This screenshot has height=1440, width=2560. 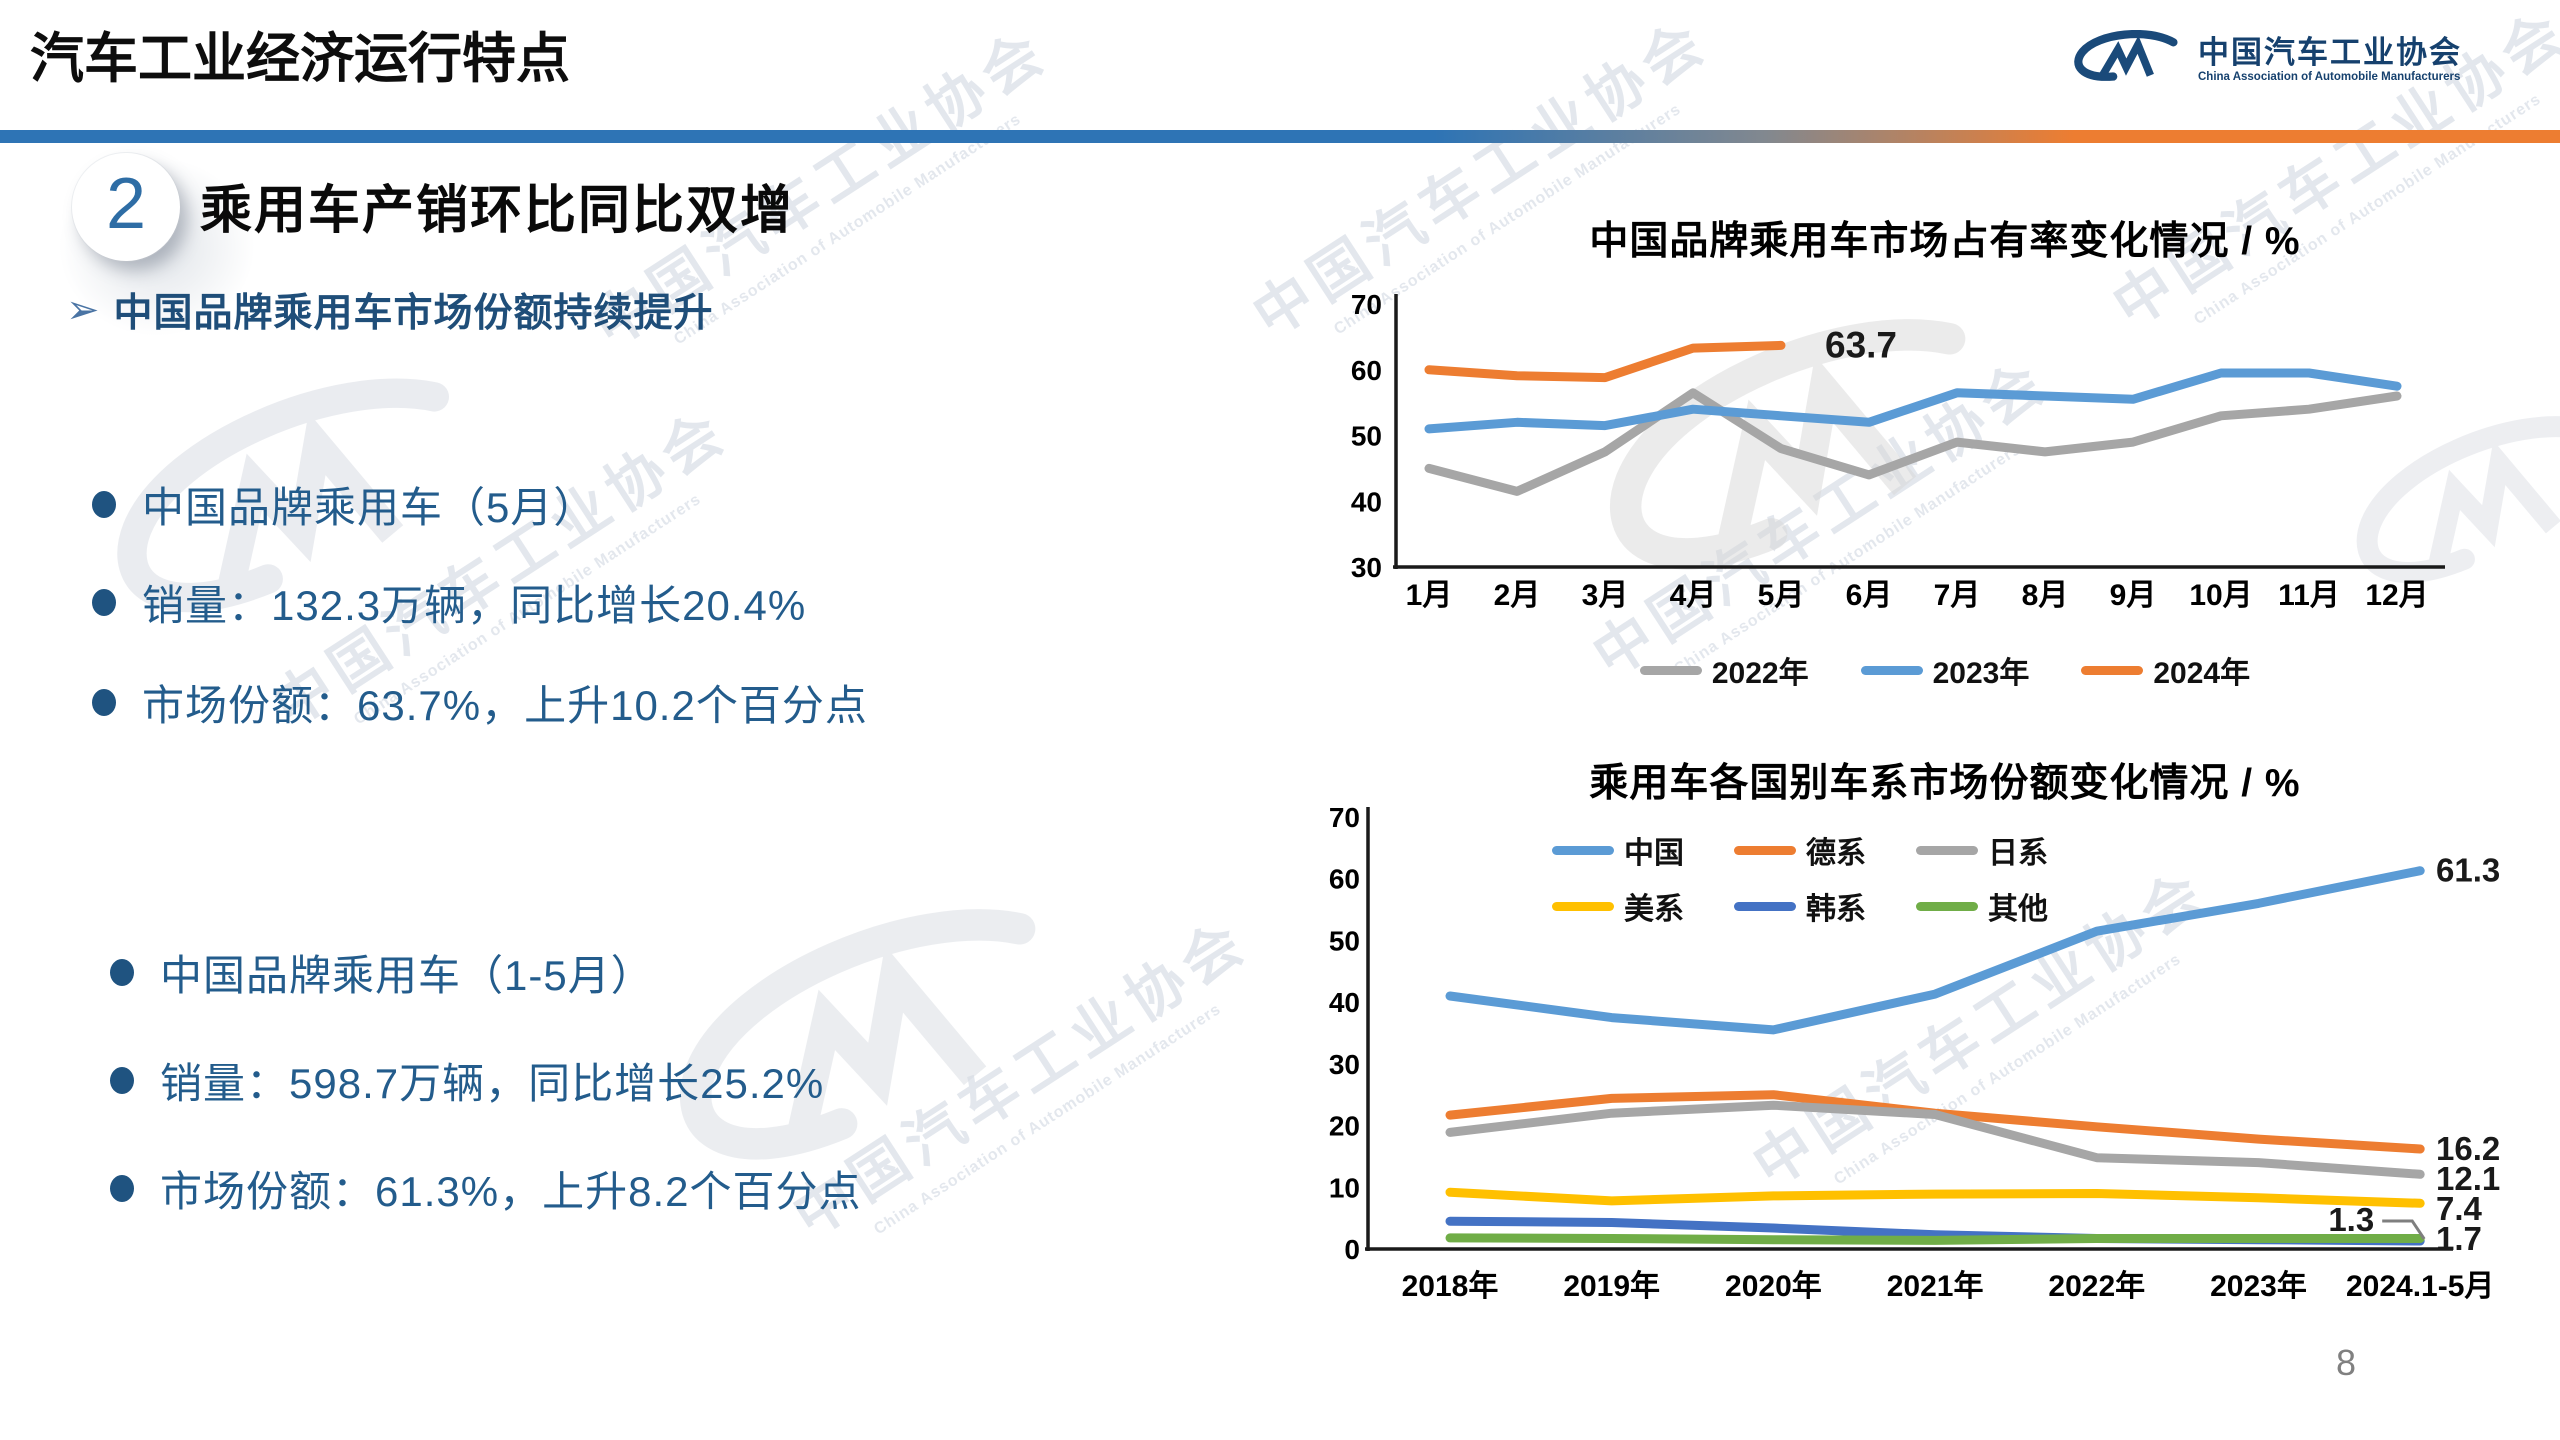 I want to click on value-label-中国: 61.3, so click(x=2468, y=870).